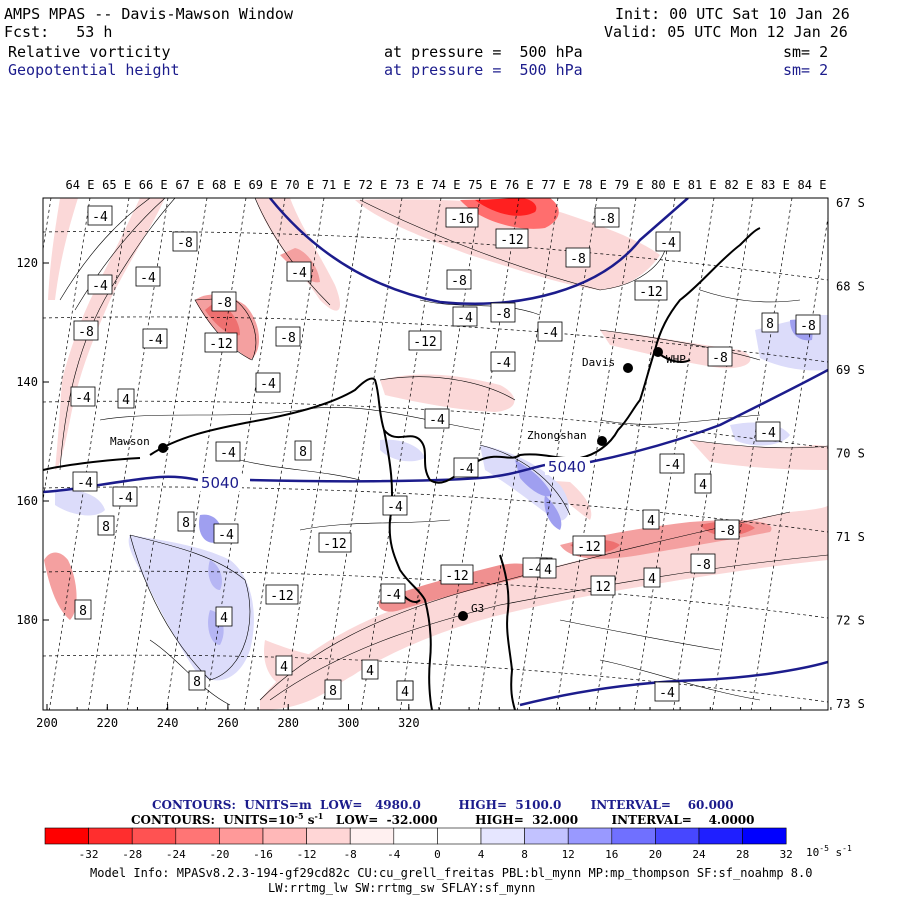  Describe the element at coordinates (168, 723) in the screenshot. I see `x-grid-label: 240` at that location.